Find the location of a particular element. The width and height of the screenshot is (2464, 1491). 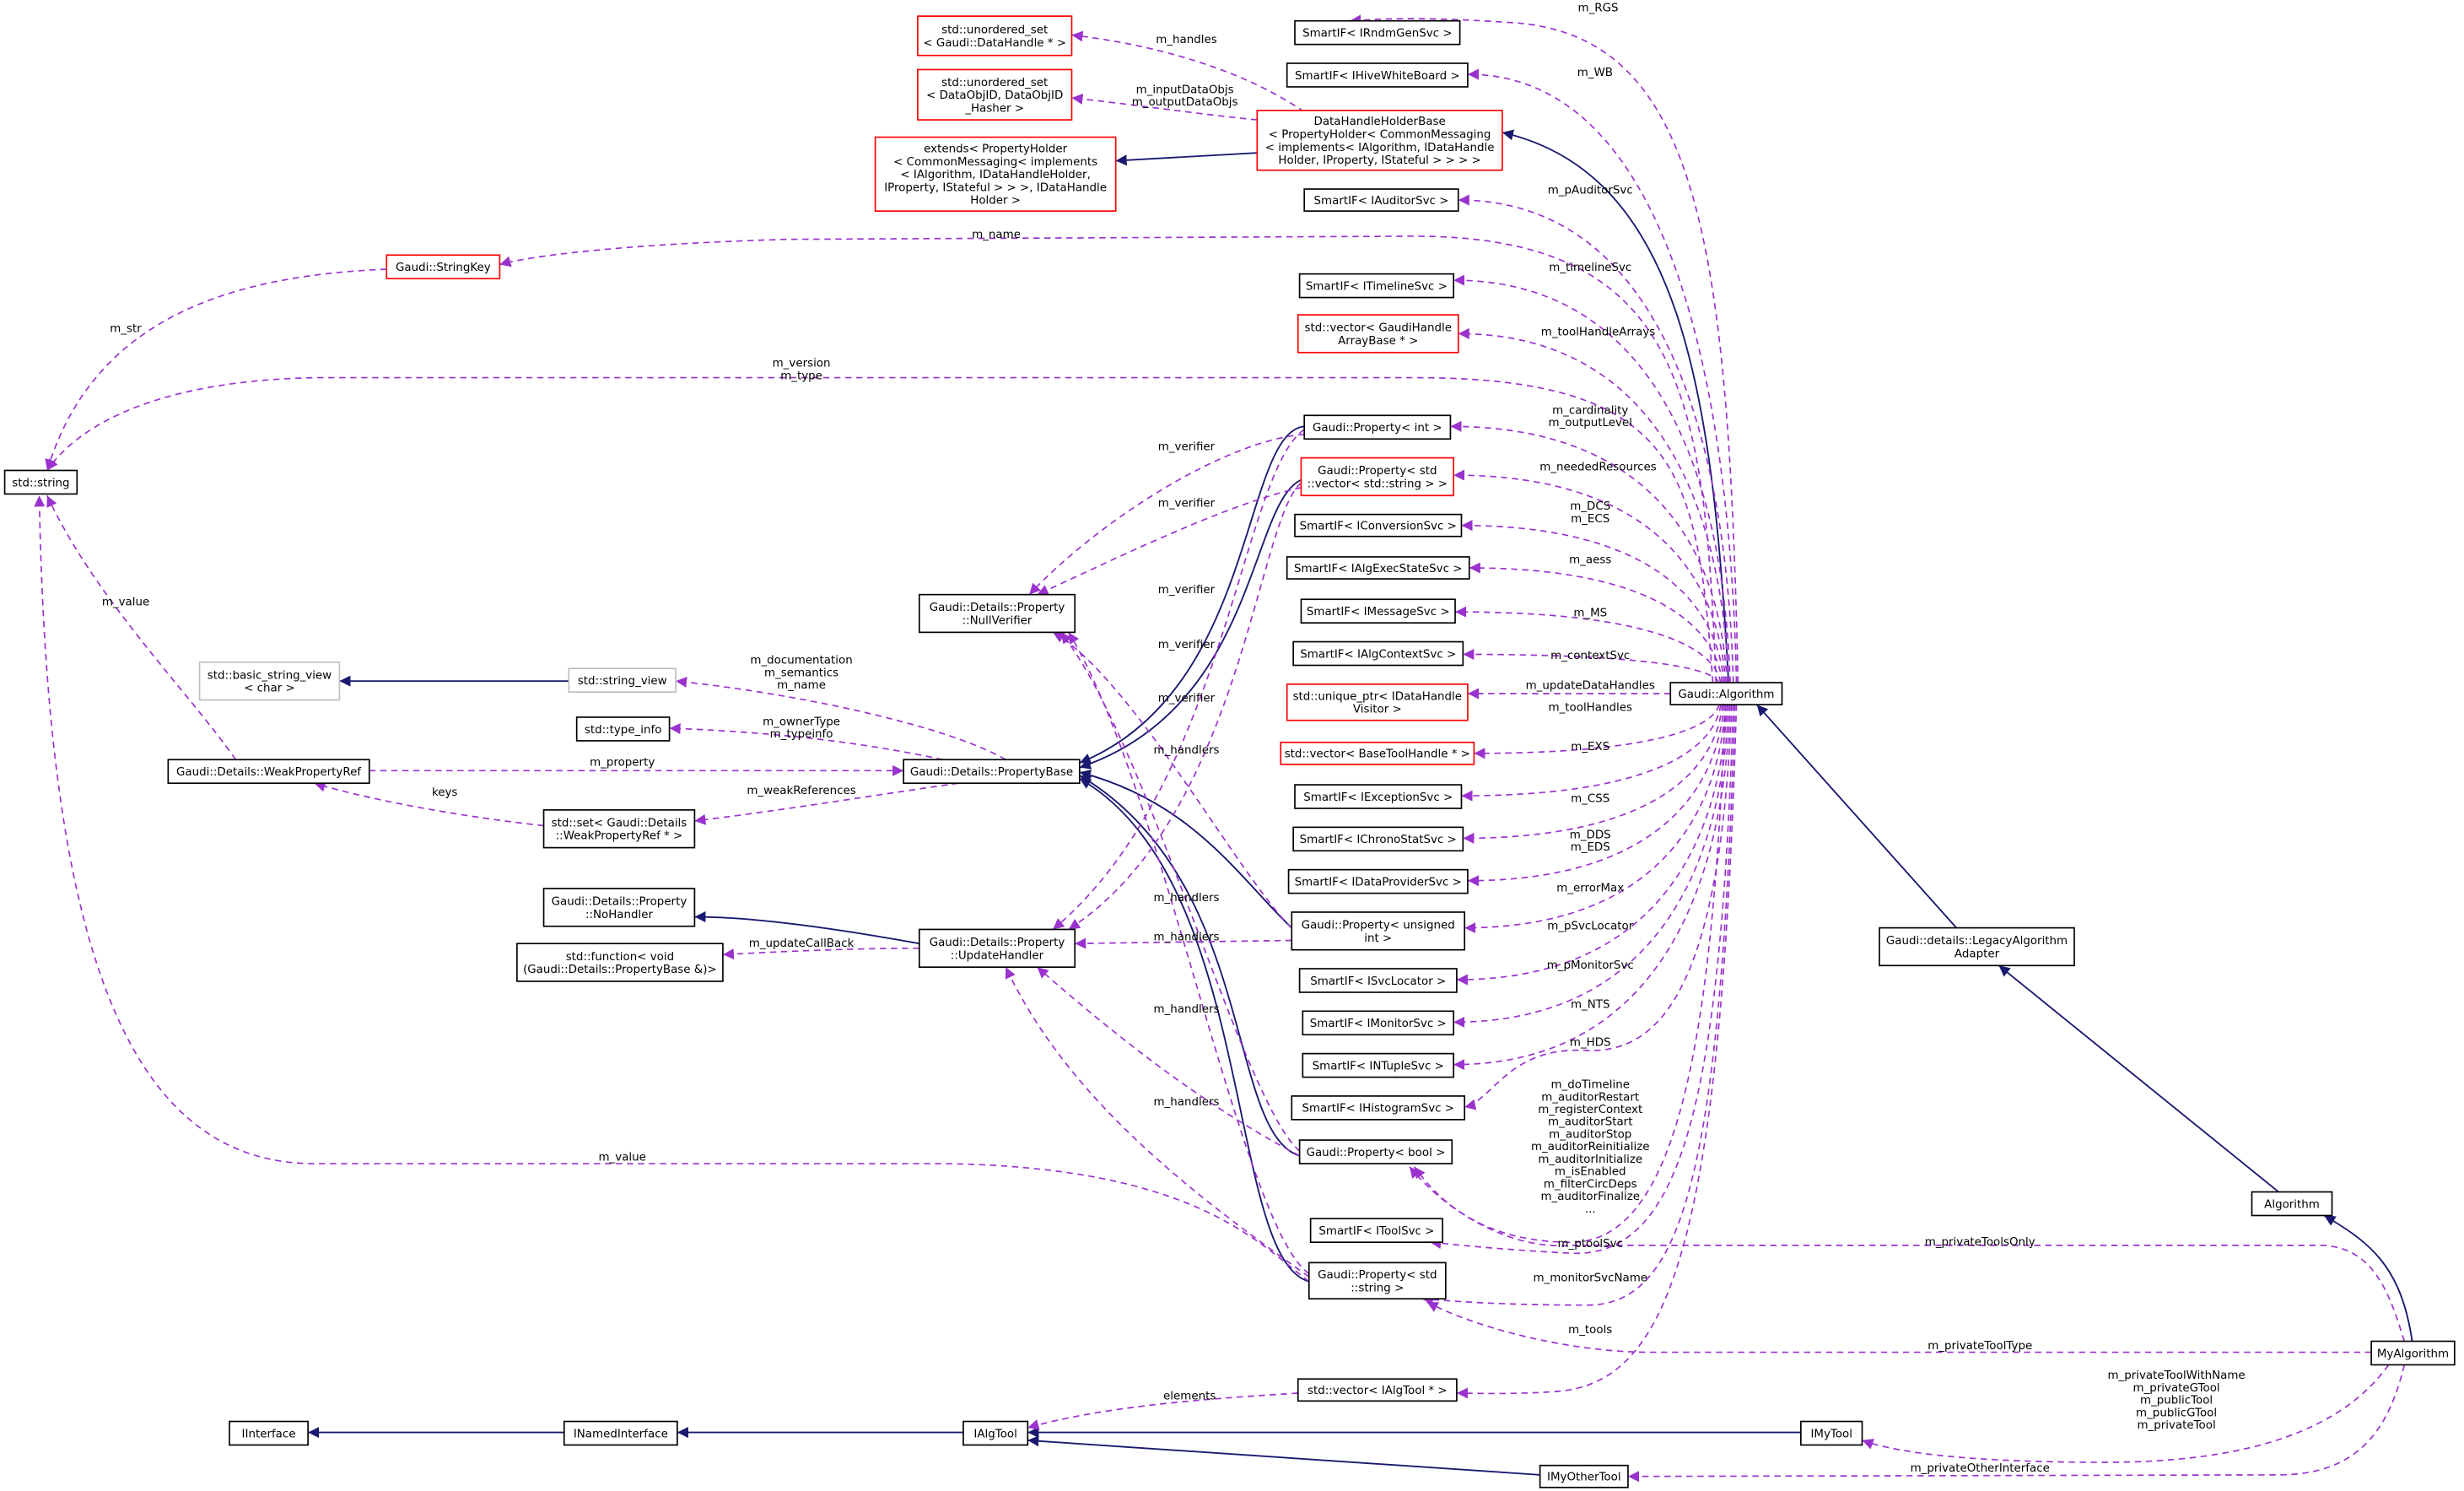

class-node-bsv: std::basic_string_view< char > is located at coordinates (269, 681).